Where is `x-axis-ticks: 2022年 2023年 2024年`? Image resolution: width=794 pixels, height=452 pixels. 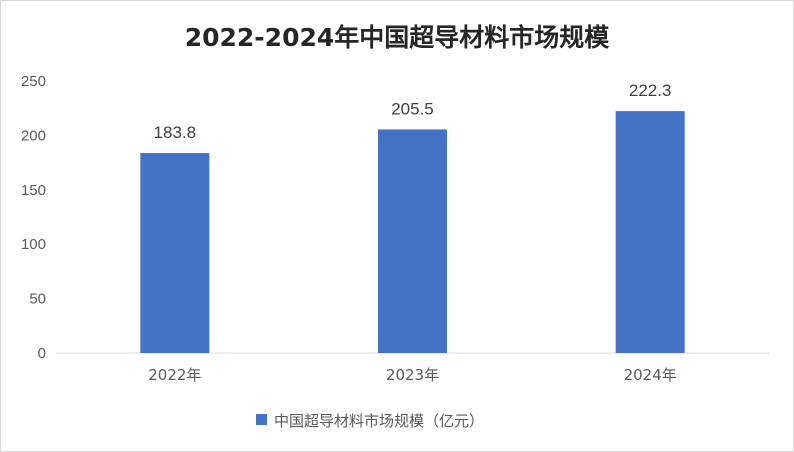
x-axis-ticks: 2022年 2023年 2024年 is located at coordinates (412, 375).